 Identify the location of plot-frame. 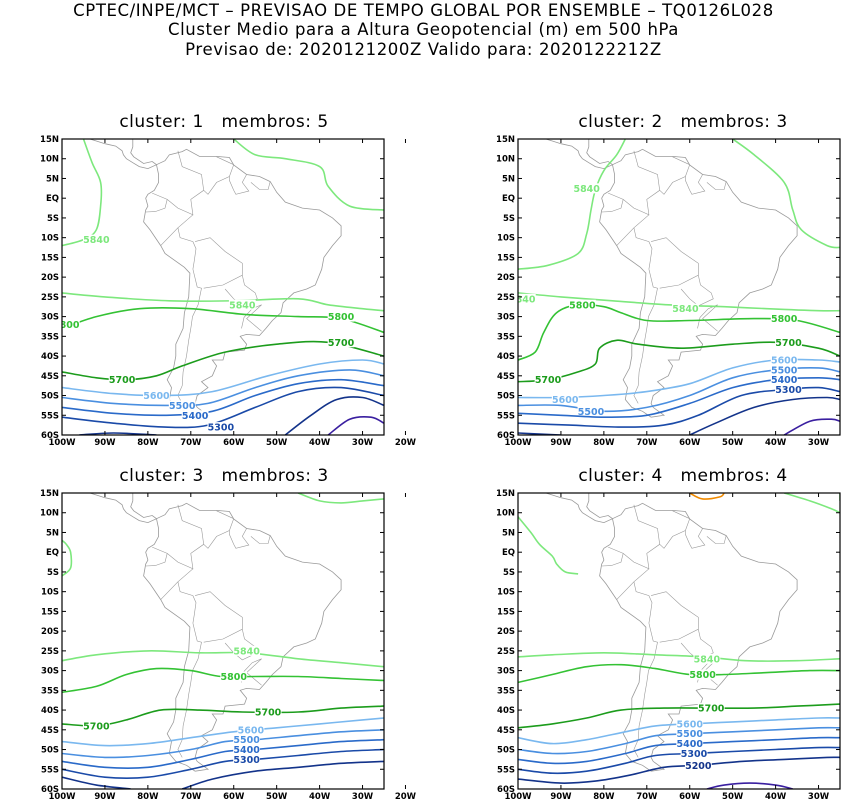
(679, 287).